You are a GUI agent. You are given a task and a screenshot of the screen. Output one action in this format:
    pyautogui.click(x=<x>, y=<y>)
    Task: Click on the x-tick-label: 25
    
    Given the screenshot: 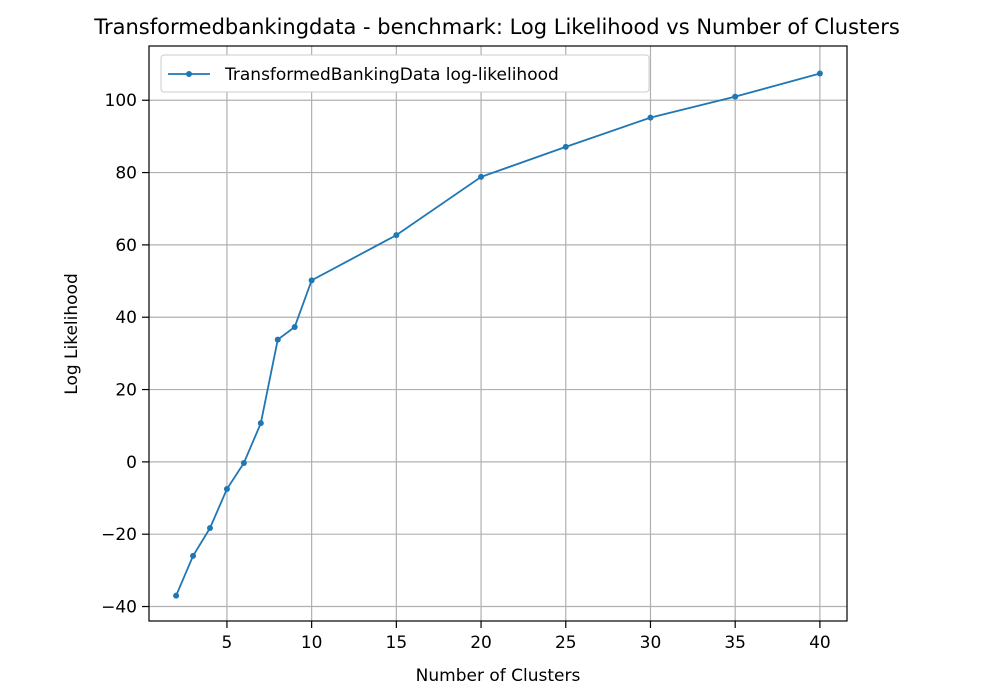 What is the action you would take?
    pyautogui.click(x=566, y=643)
    